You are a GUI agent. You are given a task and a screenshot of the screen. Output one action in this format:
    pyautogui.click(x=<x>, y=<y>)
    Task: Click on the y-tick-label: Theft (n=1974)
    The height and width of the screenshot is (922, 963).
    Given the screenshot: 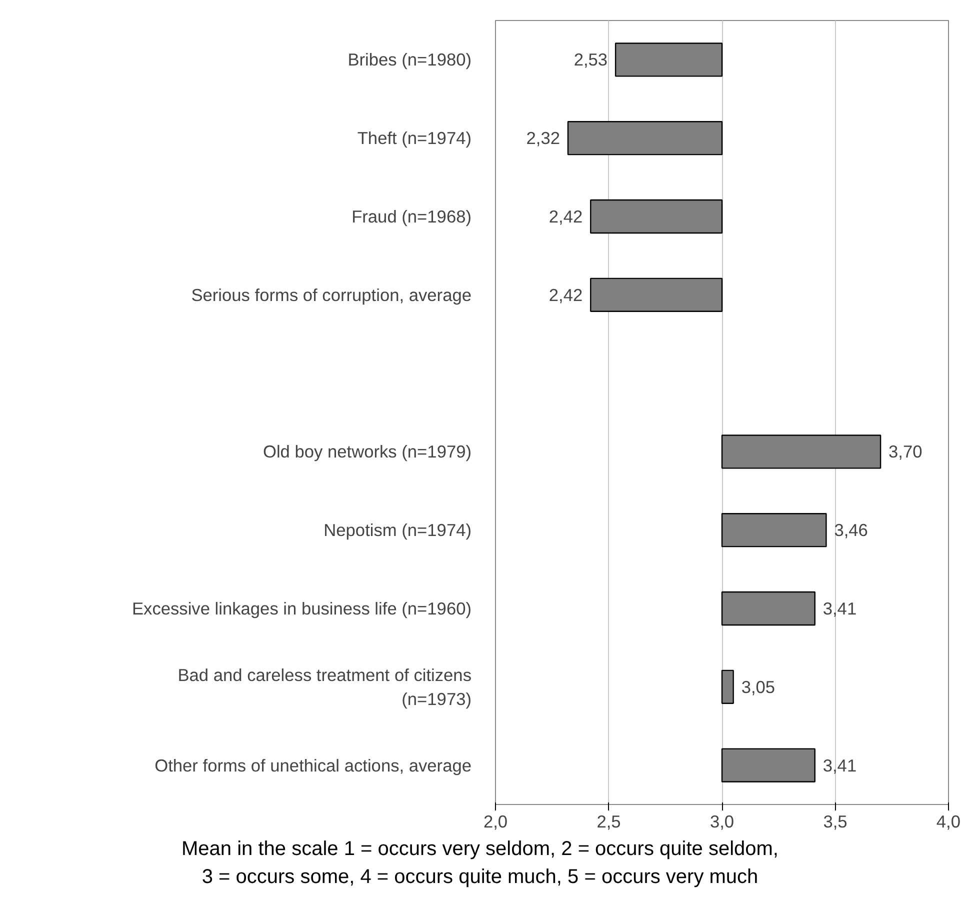 What is the action you would take?
    pyautogui.click(x=414, y=138)
    